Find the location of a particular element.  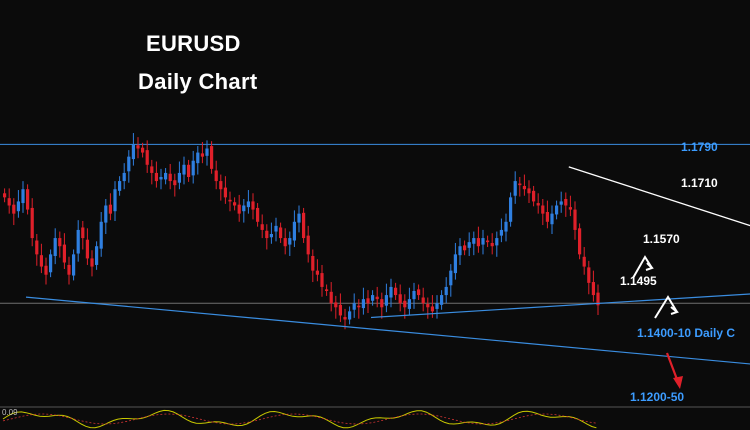

oscillator-label: 0.09 is located at coordinates (10, 412).